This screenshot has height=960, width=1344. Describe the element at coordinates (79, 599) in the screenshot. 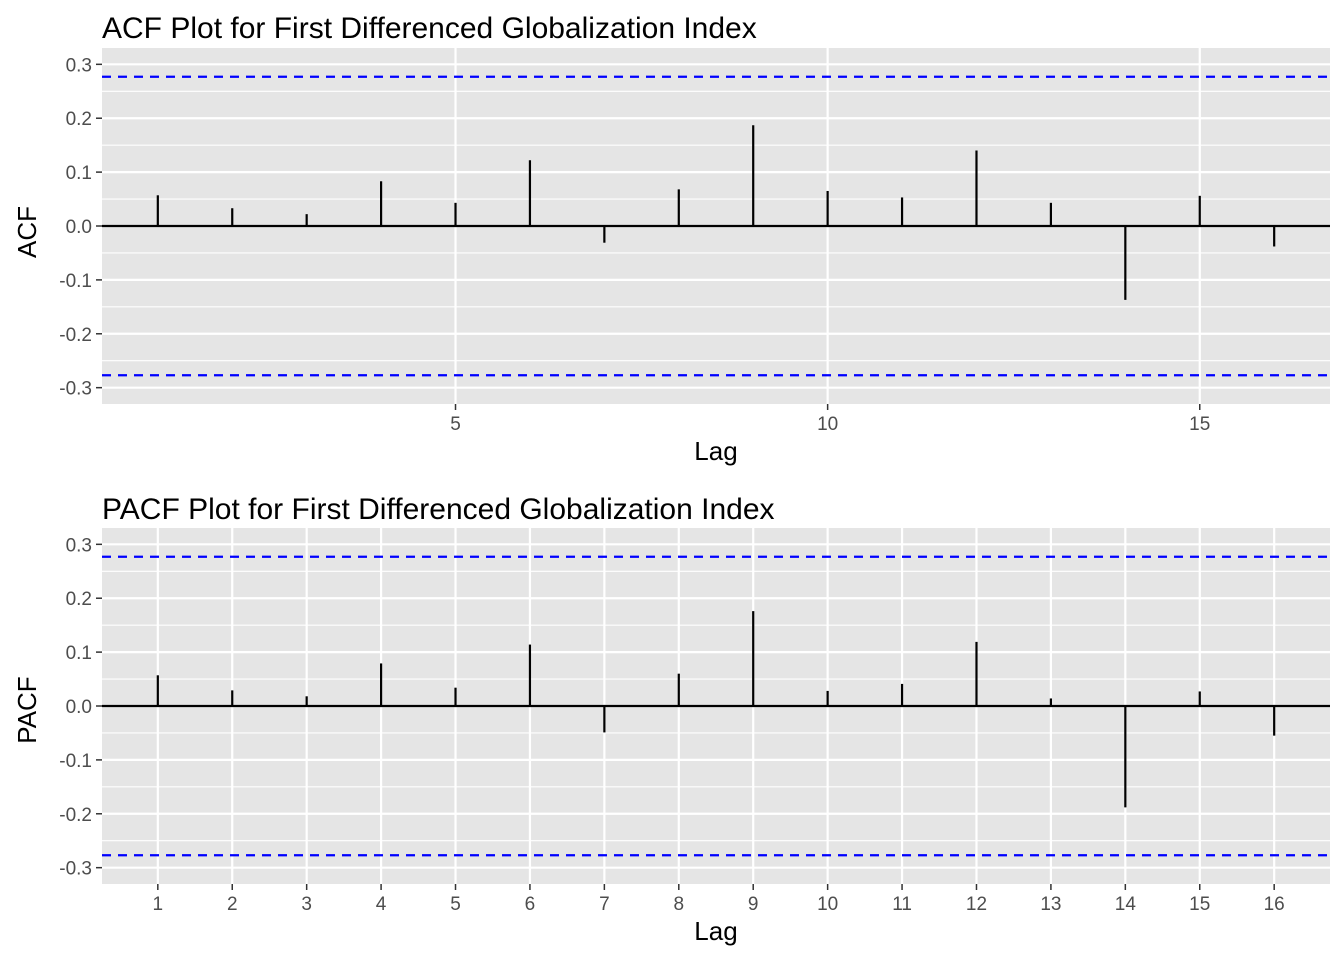

I see `pacf-y-tick-label: 0.2` at that location.